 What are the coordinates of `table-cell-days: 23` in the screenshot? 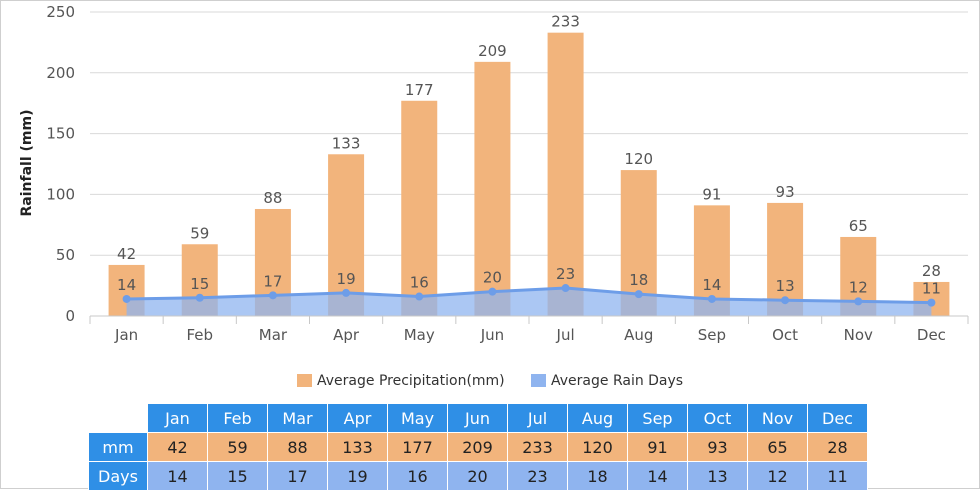 It's located at (537, 476).